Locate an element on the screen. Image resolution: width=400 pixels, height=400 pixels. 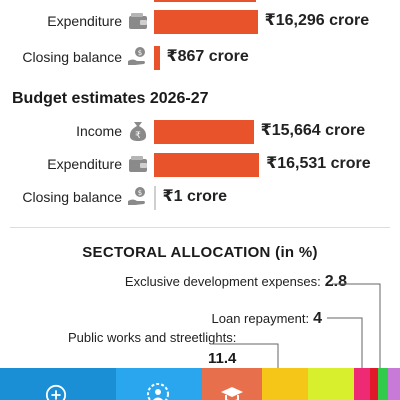
row-value: ₹16,296 crore is located at coordinates (317, 20).